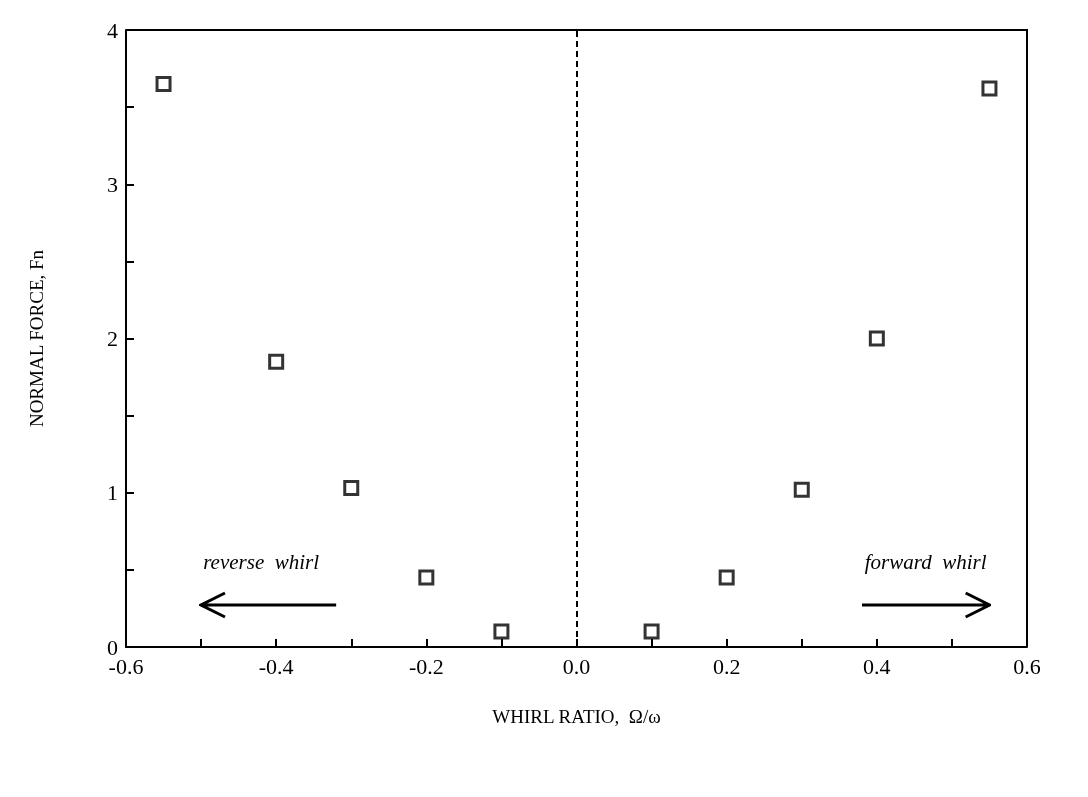 The height and width of the screenshot is (797, 1088). What do you see at coordinates (726, 666) in the screenshot?
I see `x-tick-label: 0.2` at bounding box center [726, 666].